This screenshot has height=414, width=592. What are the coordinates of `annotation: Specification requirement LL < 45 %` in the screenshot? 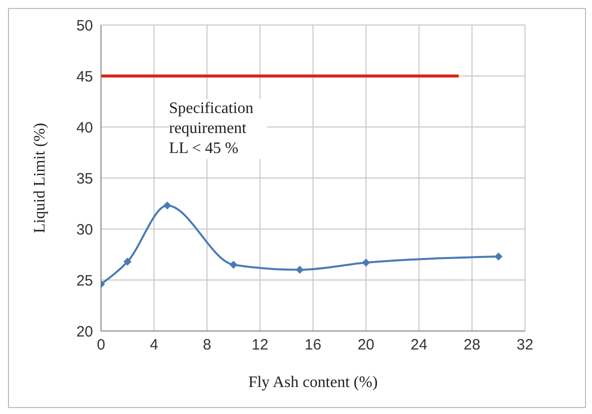 It's located at (218, 129).